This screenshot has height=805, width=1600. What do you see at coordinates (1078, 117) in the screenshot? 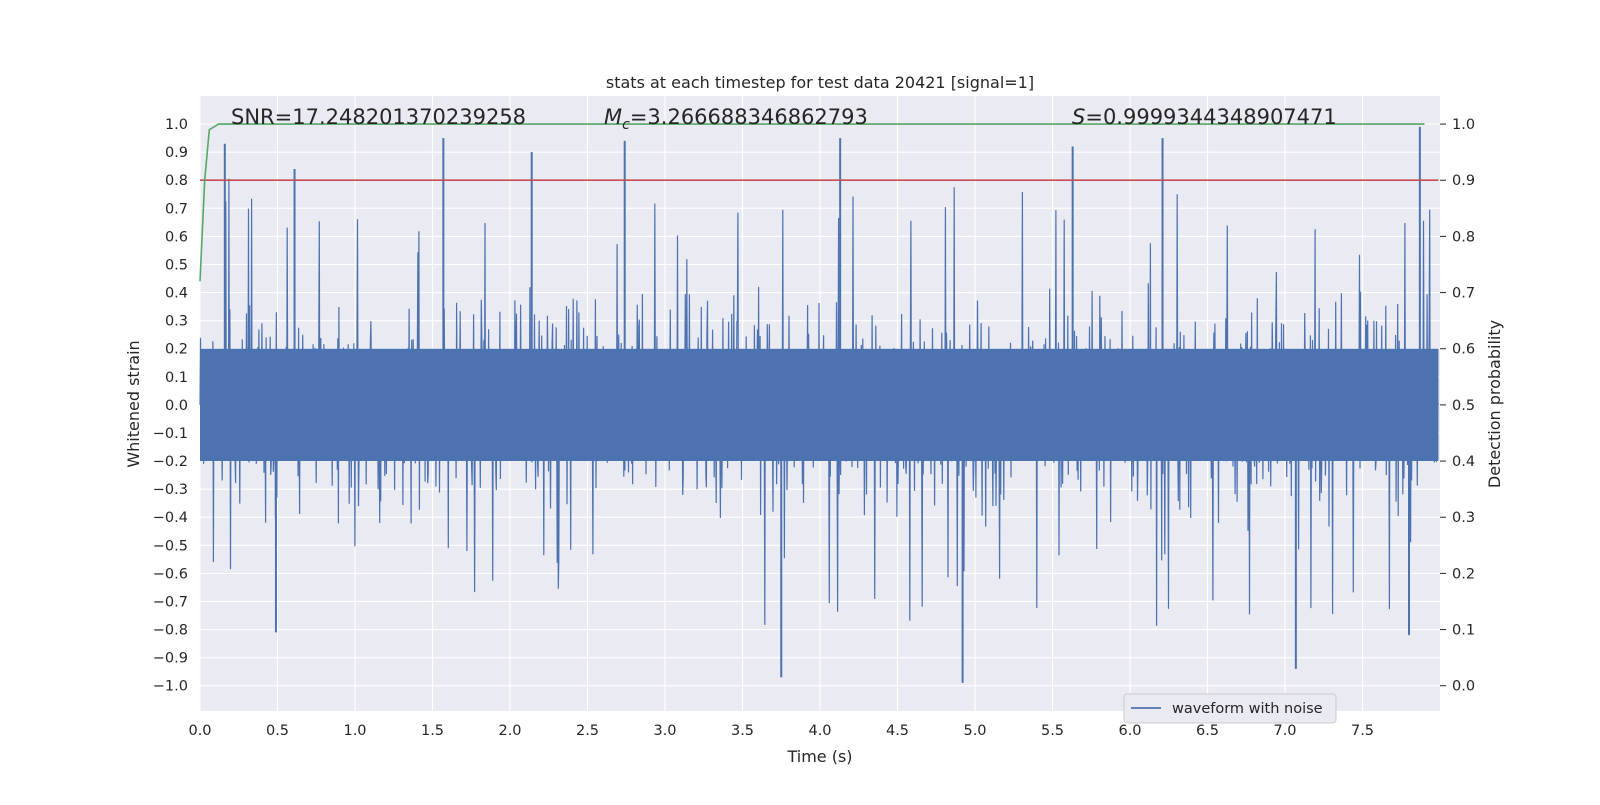
I see `s-symbol: S` at bounding box center [1078, 117].